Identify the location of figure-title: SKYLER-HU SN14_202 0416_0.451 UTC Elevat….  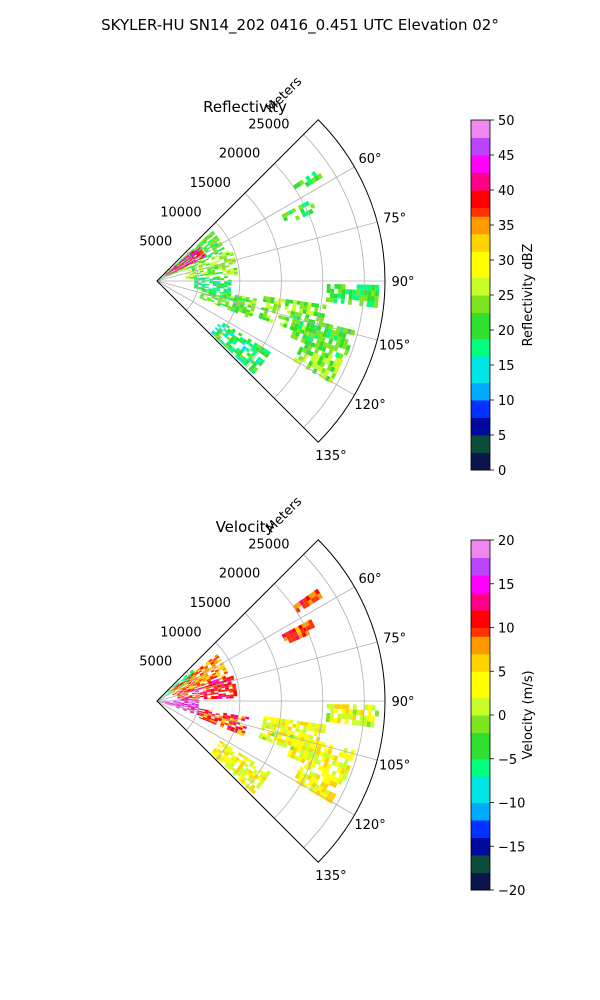
(300, 25).